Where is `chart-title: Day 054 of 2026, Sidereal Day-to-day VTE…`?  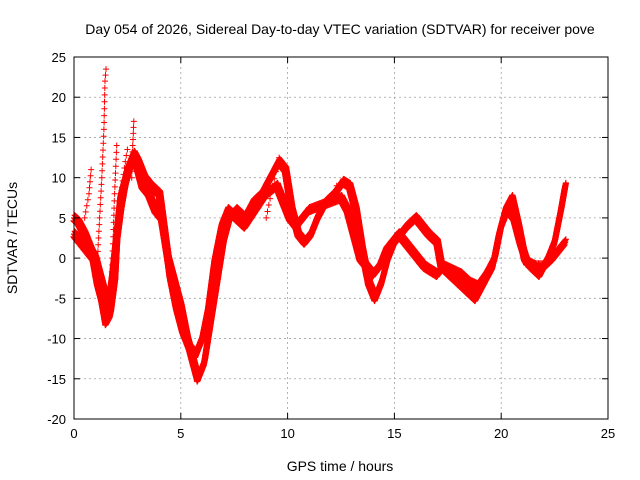 chart-title: Day 054 of 2026, Sidereal Day-to-day VTE… is located at coordinates (340, 29).